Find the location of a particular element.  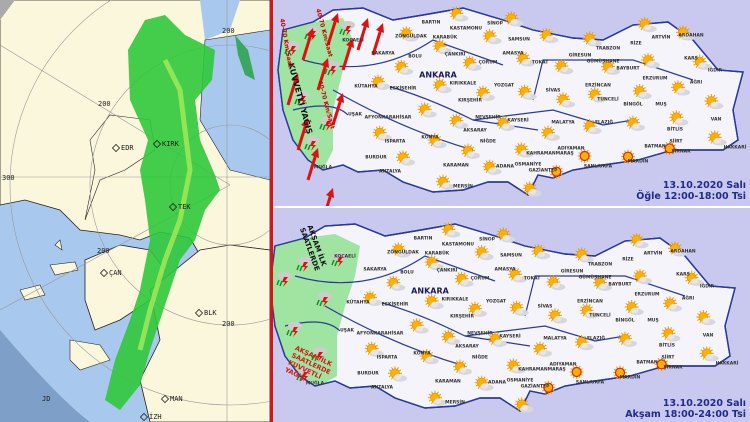

city-label: VAN is located at coordinates (708, 336).